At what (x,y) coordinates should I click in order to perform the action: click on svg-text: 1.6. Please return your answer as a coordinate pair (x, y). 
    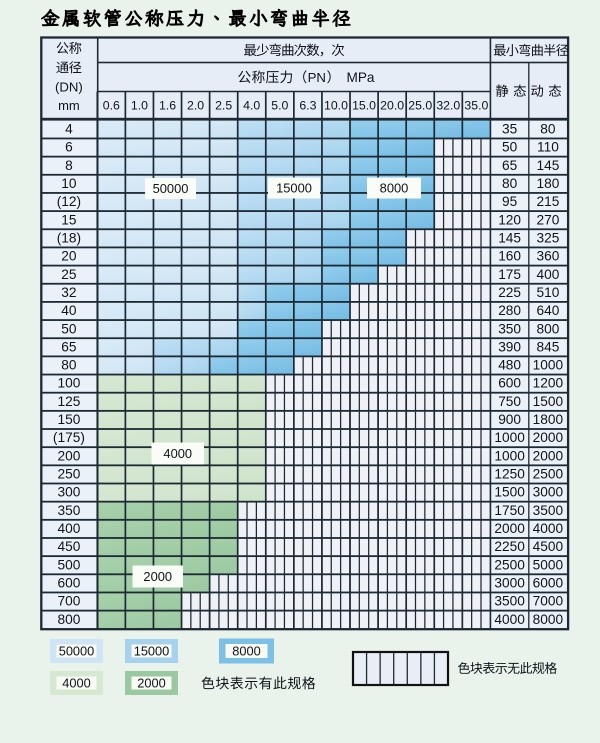
    Looking at the image, I should click on (167, 106).